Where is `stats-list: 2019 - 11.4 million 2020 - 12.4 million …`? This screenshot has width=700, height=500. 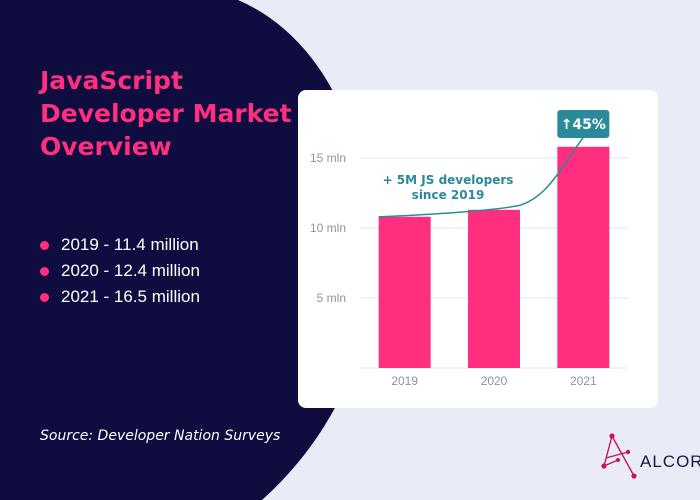 stats-list: 2019 - 11.4 million 2020 - 12.4 million … is located at coordinates (120, 271).